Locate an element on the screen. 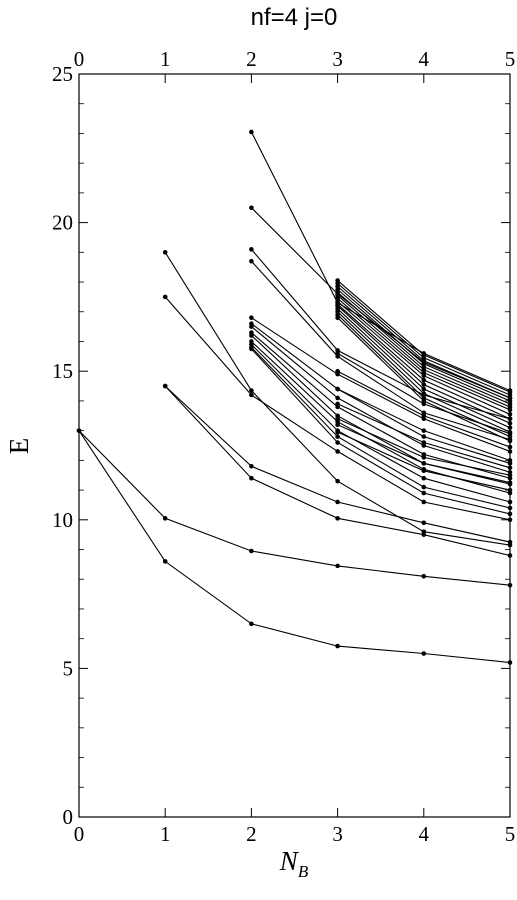  series-33-point is located at coordinates (337, 318).